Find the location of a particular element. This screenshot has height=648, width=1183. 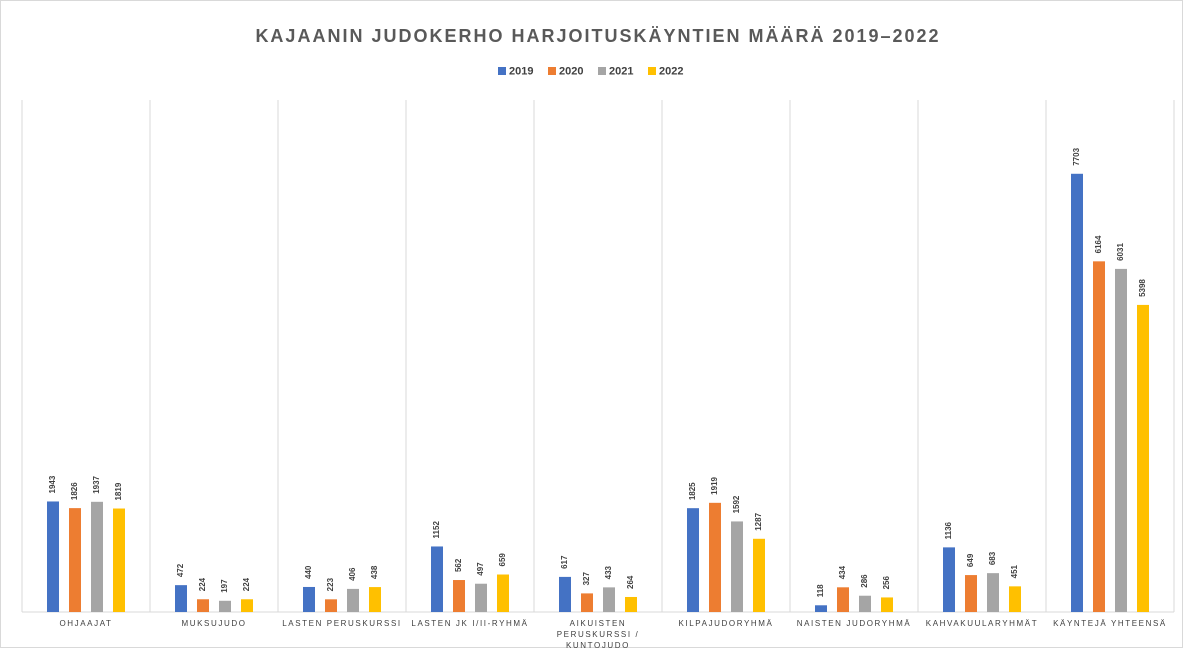

x-tick-label: KAHVAKUULARYHMÄT is located at coordinates (982, 623).